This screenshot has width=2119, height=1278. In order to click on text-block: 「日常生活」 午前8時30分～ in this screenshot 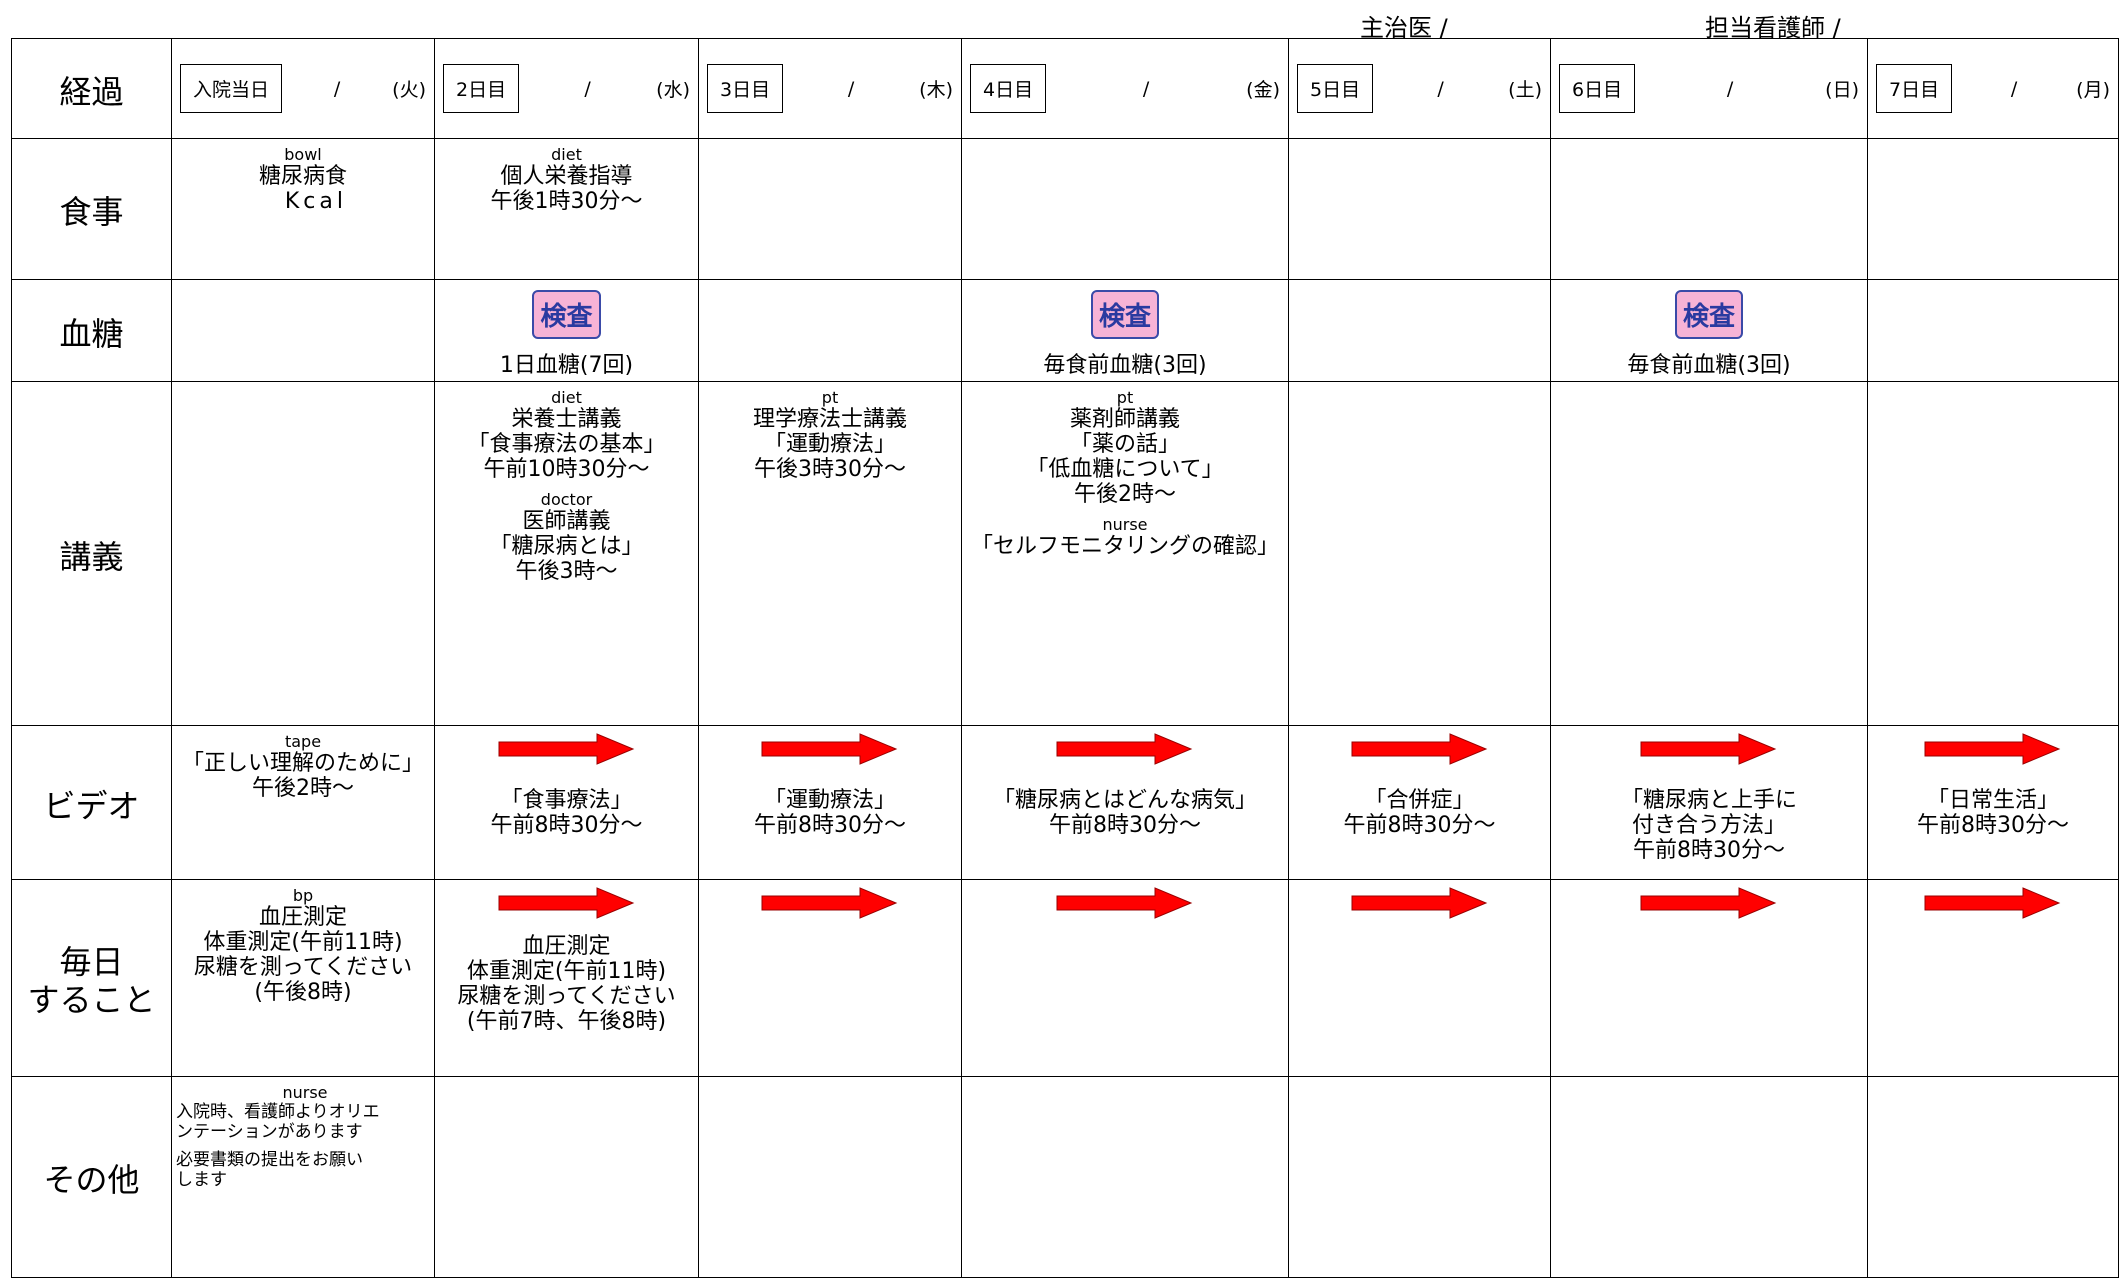, I will do `click(1993, 813)`.